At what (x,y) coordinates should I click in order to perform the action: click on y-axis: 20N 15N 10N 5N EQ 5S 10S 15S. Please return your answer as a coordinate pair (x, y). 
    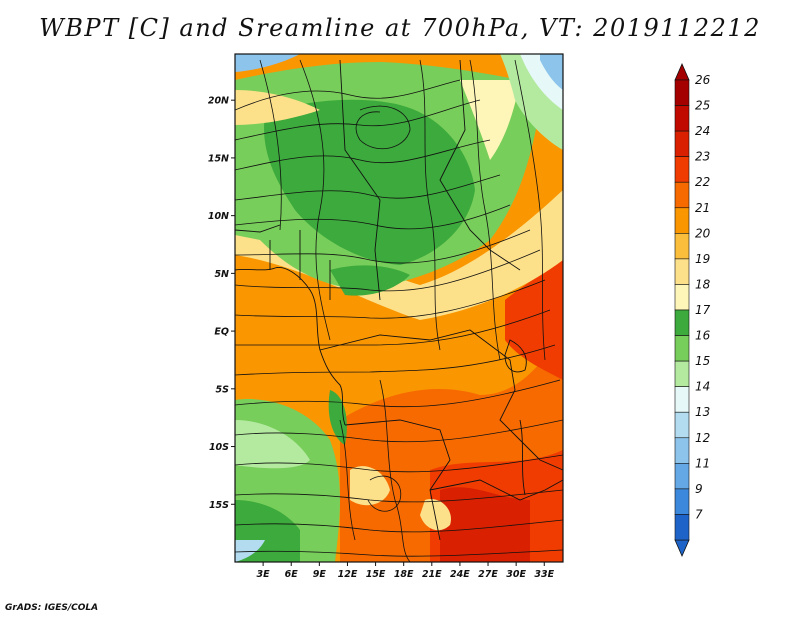
    Looking at the image, I should click on (221, 303).